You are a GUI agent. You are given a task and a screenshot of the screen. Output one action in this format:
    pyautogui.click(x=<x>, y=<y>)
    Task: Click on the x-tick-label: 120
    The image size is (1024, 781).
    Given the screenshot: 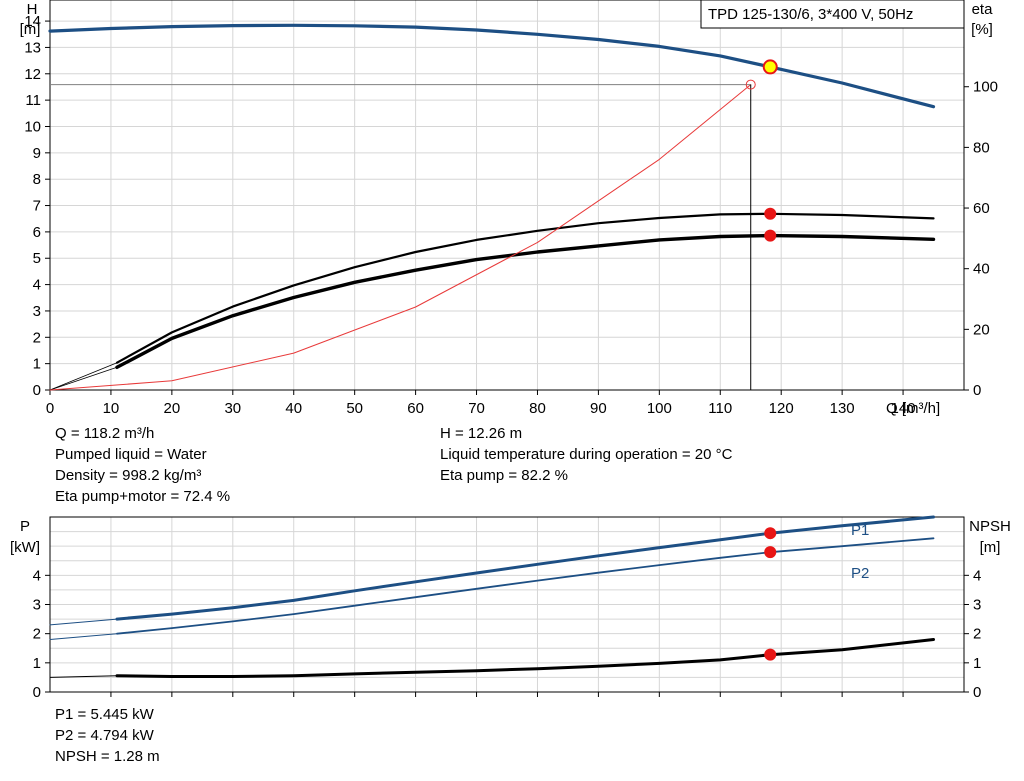 What is the action you would take?
    pyautogui.click(x=781, y=408)
    